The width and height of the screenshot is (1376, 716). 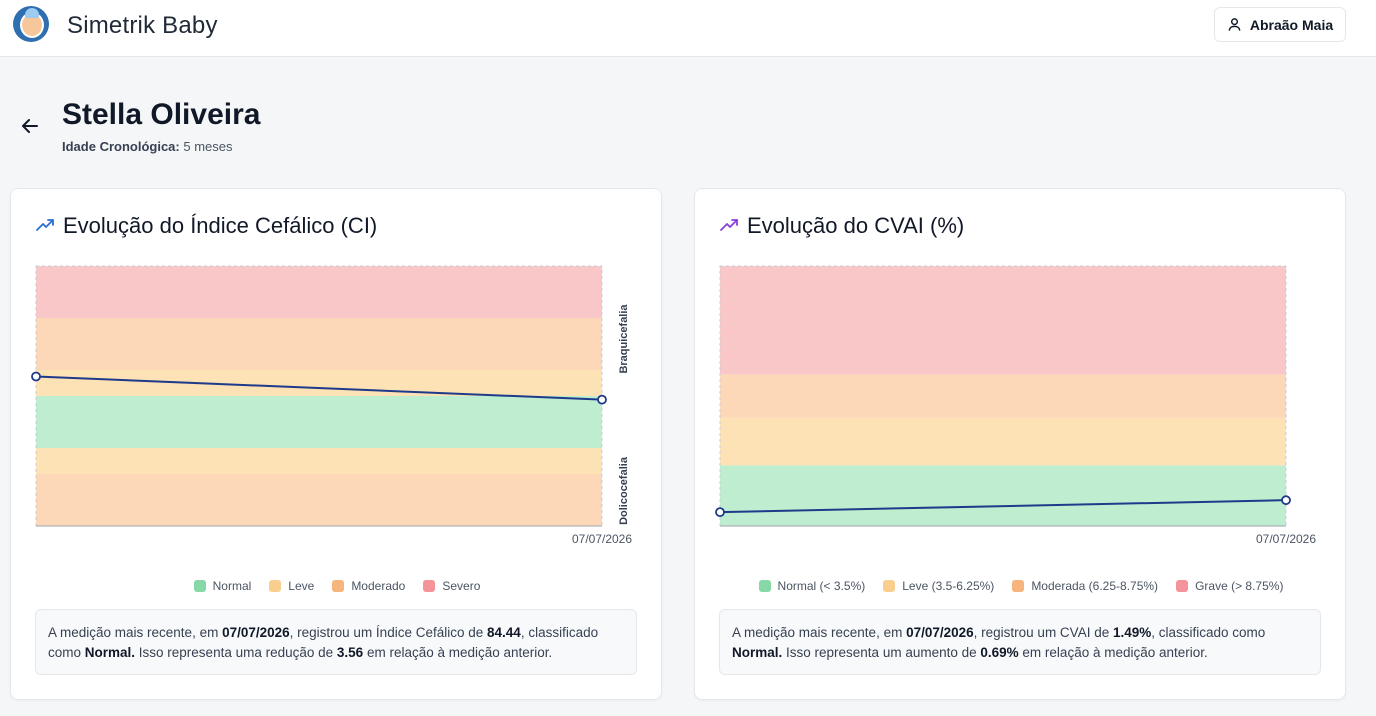 I want to click on ci-legend: Normal Leve Moderado Severo, so click(x=337, y=586).